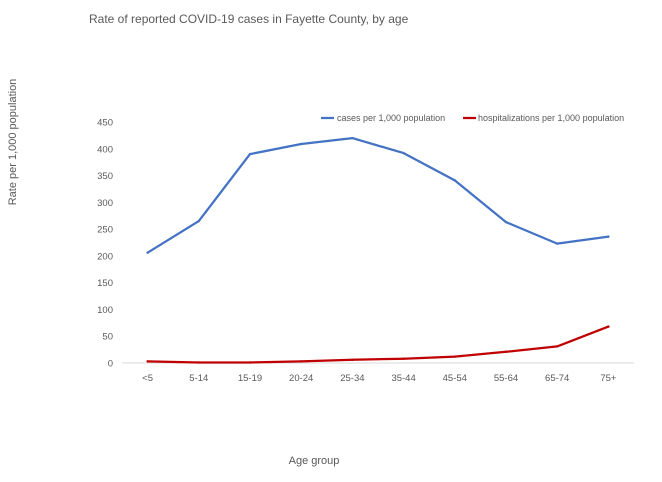 Image resolution: width=662 pixels, height=482 pixels. Describe the element at coordinates (314, 461) in the screenshot. I see `x-axis-title: Age group` at that location.